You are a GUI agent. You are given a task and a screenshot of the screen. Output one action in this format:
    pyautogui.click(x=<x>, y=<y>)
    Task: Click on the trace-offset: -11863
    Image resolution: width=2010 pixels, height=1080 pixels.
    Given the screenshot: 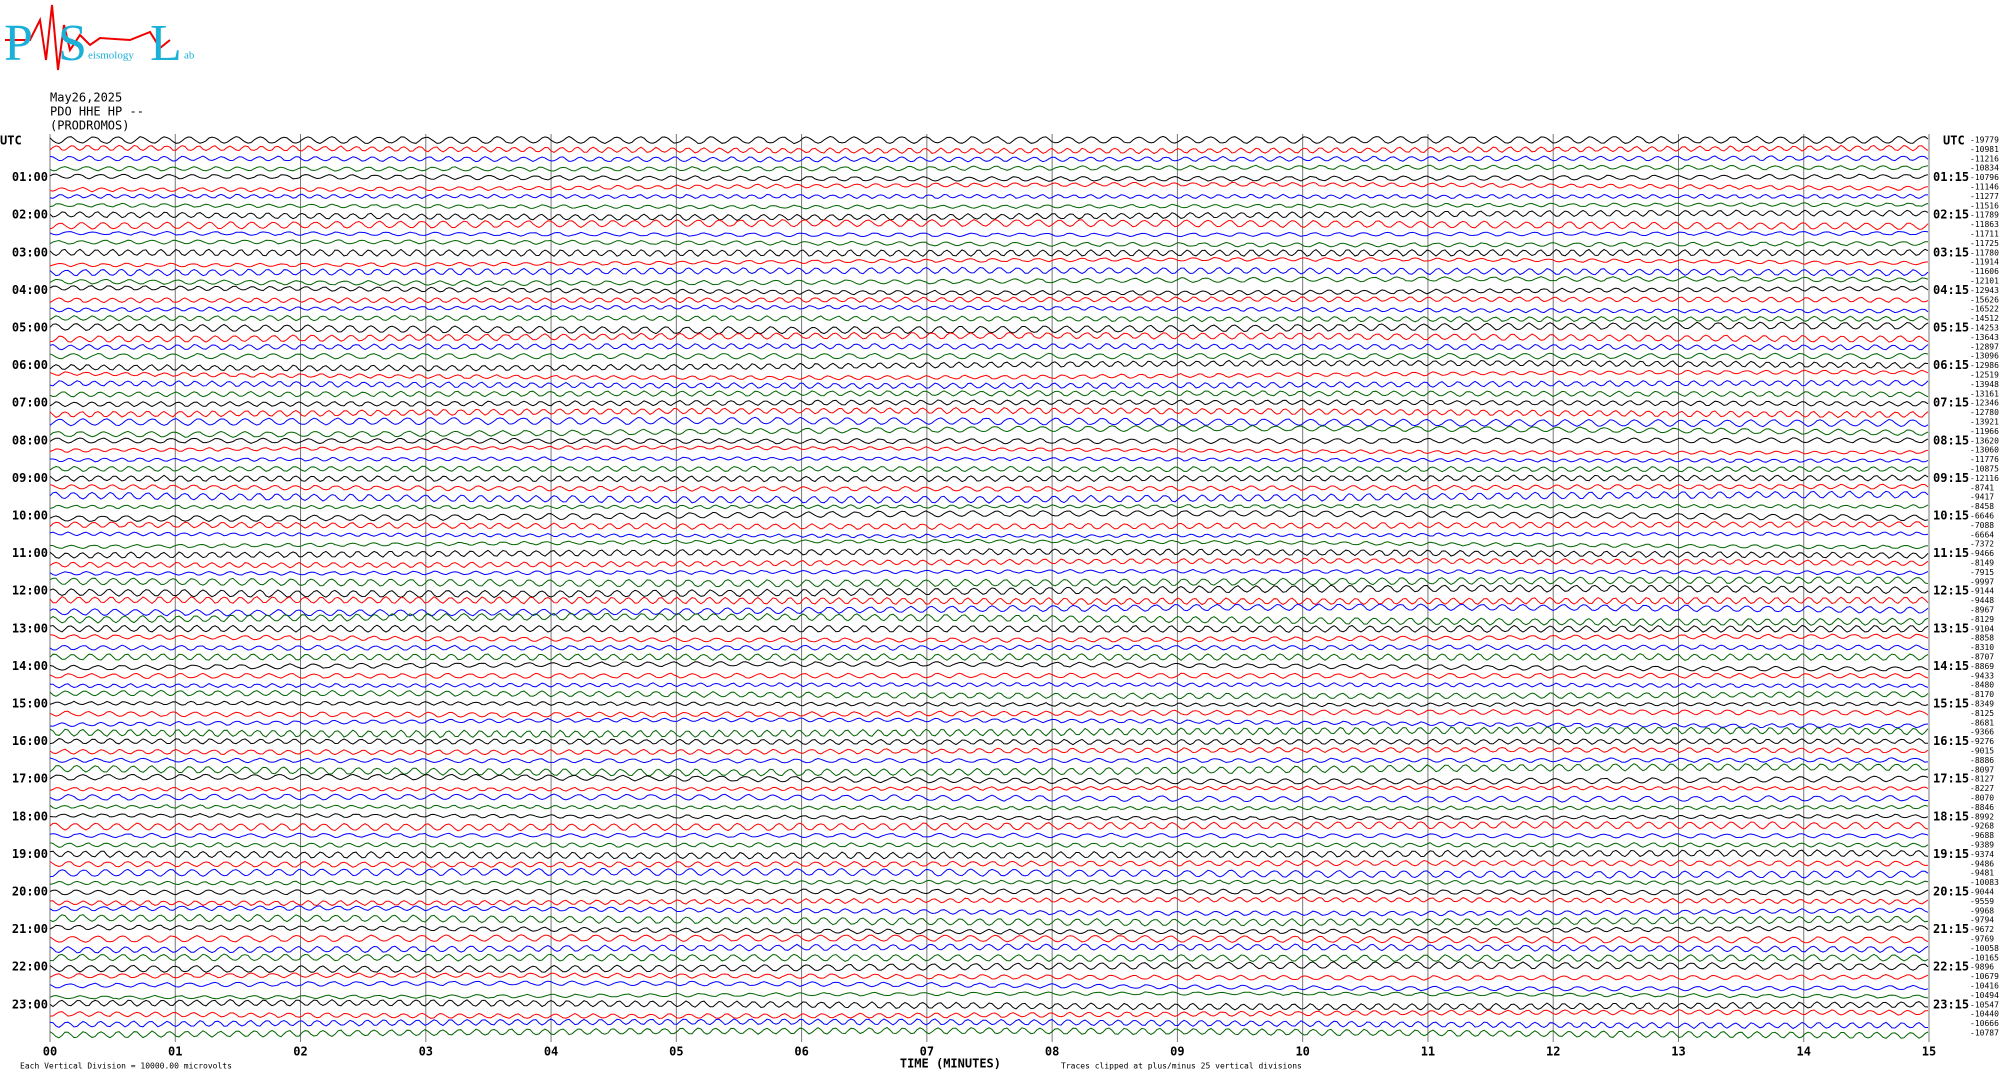 What is the action you would take?
    pyautogui.click(x=1984, y=224)
    